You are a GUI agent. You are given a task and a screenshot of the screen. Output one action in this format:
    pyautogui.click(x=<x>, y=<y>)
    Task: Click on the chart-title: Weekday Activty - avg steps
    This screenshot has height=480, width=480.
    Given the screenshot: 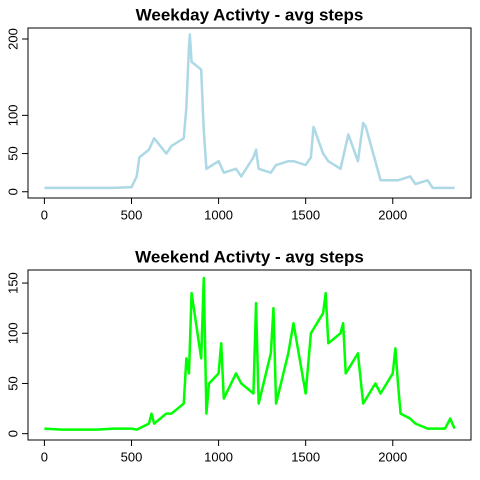 What is the action you would take?
    pyautogui.click(x=250, y=14)
    